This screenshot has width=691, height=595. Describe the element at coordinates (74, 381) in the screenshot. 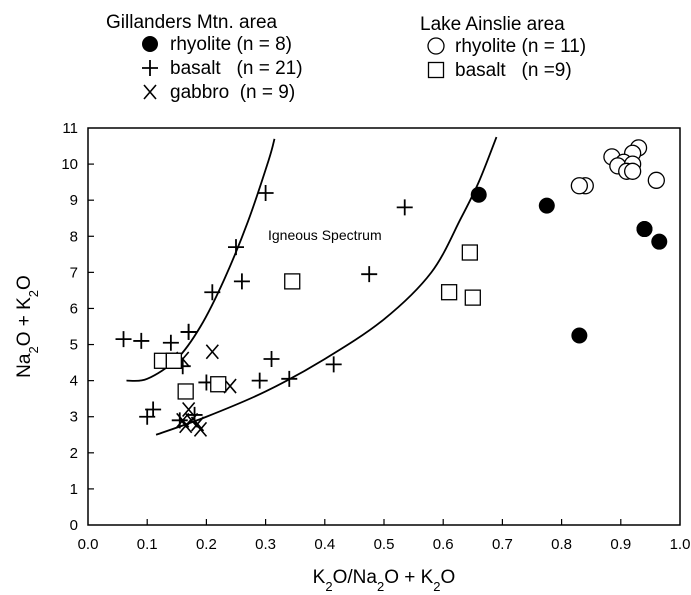

I see `y-tick-label: 4` at that location.